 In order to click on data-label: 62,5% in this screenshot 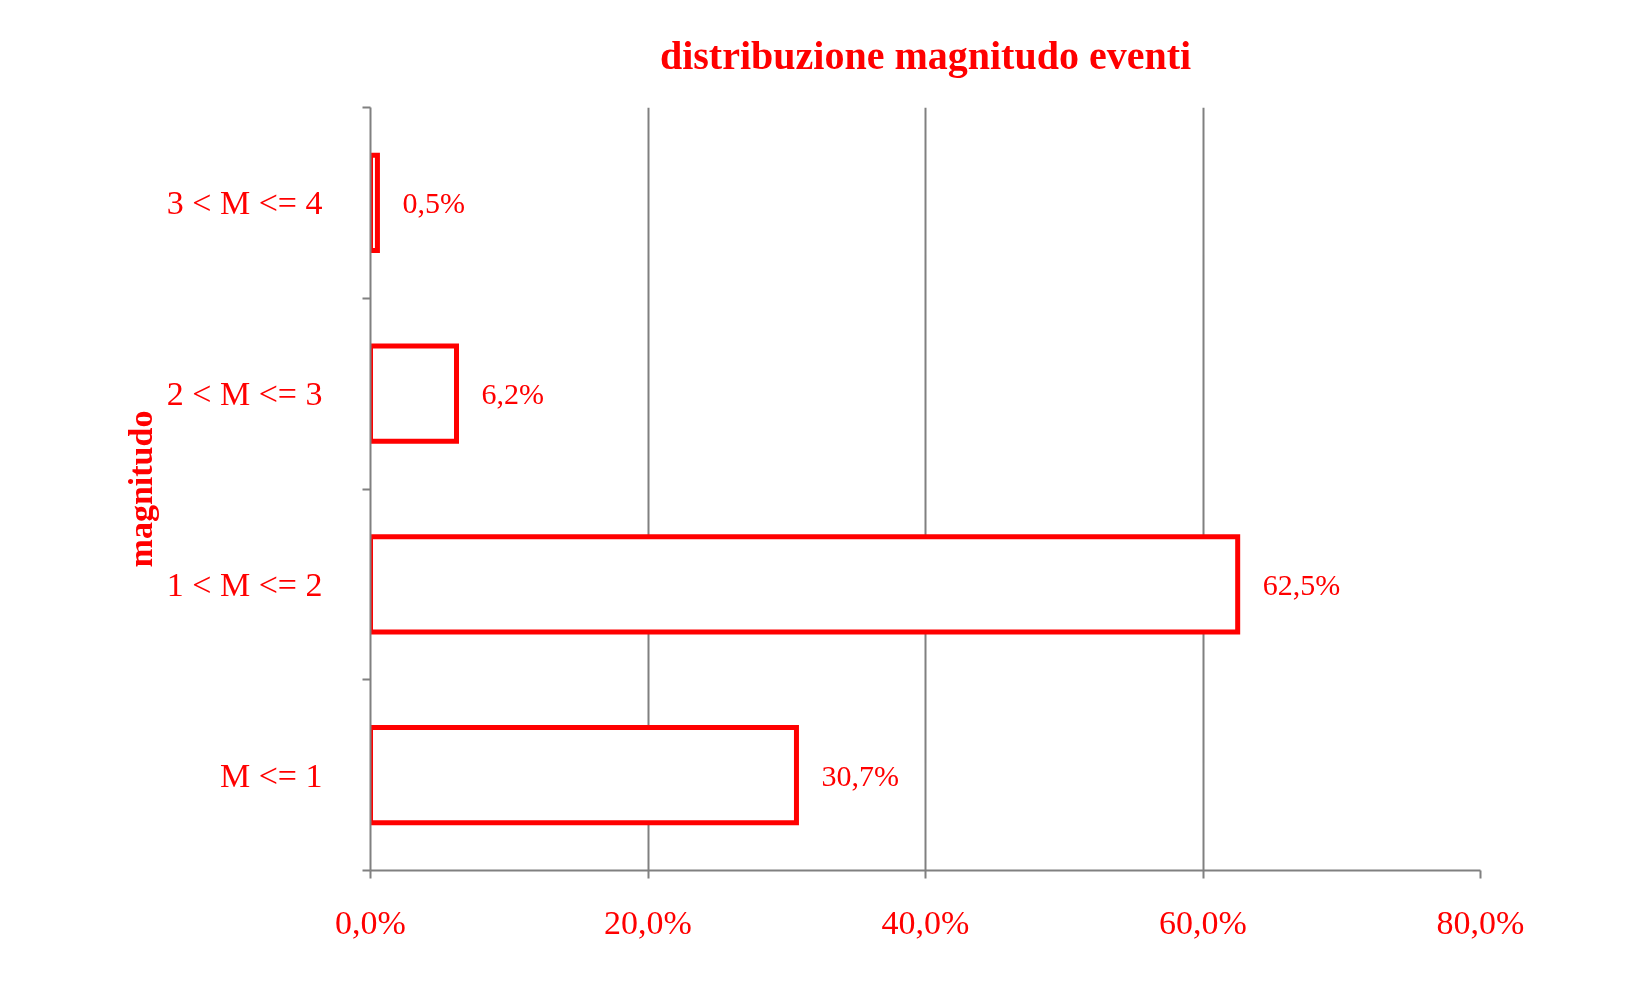, I will do `click(1301, 584)`.